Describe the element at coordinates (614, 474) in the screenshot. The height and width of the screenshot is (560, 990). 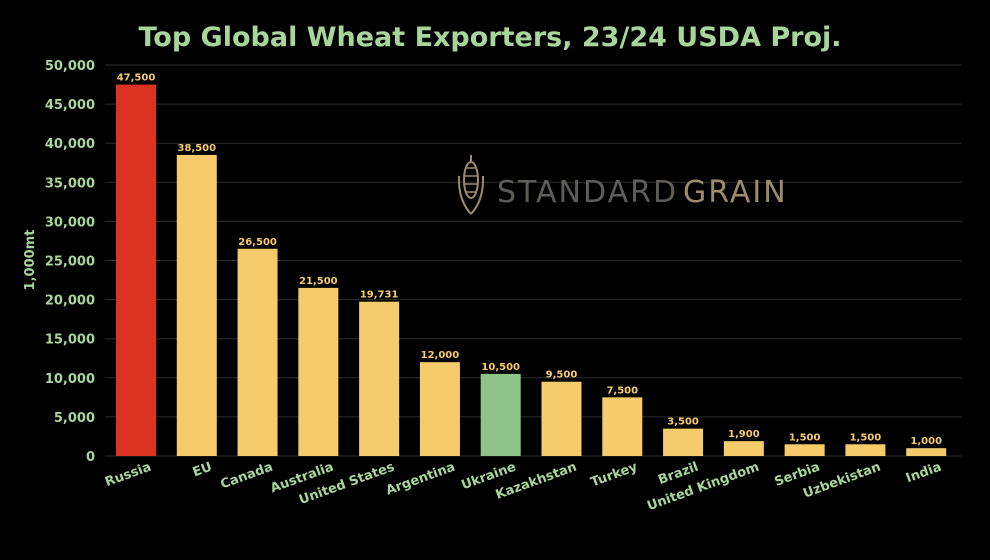
I see `x-tick-label: Turkey` at that location.